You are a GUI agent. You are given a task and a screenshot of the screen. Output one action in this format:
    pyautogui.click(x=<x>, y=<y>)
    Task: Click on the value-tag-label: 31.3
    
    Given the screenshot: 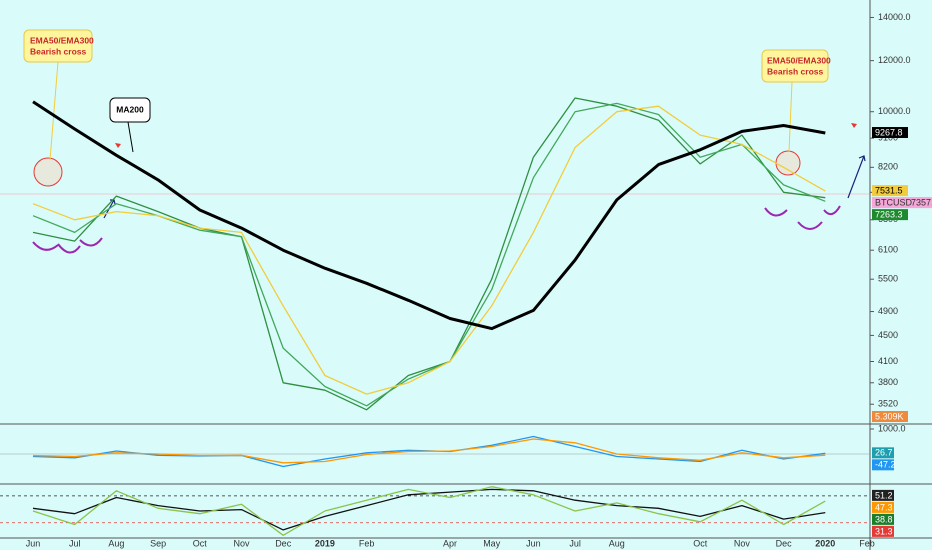 What is the action you would take?
    pyautogui.click(x=884, y=531)
    